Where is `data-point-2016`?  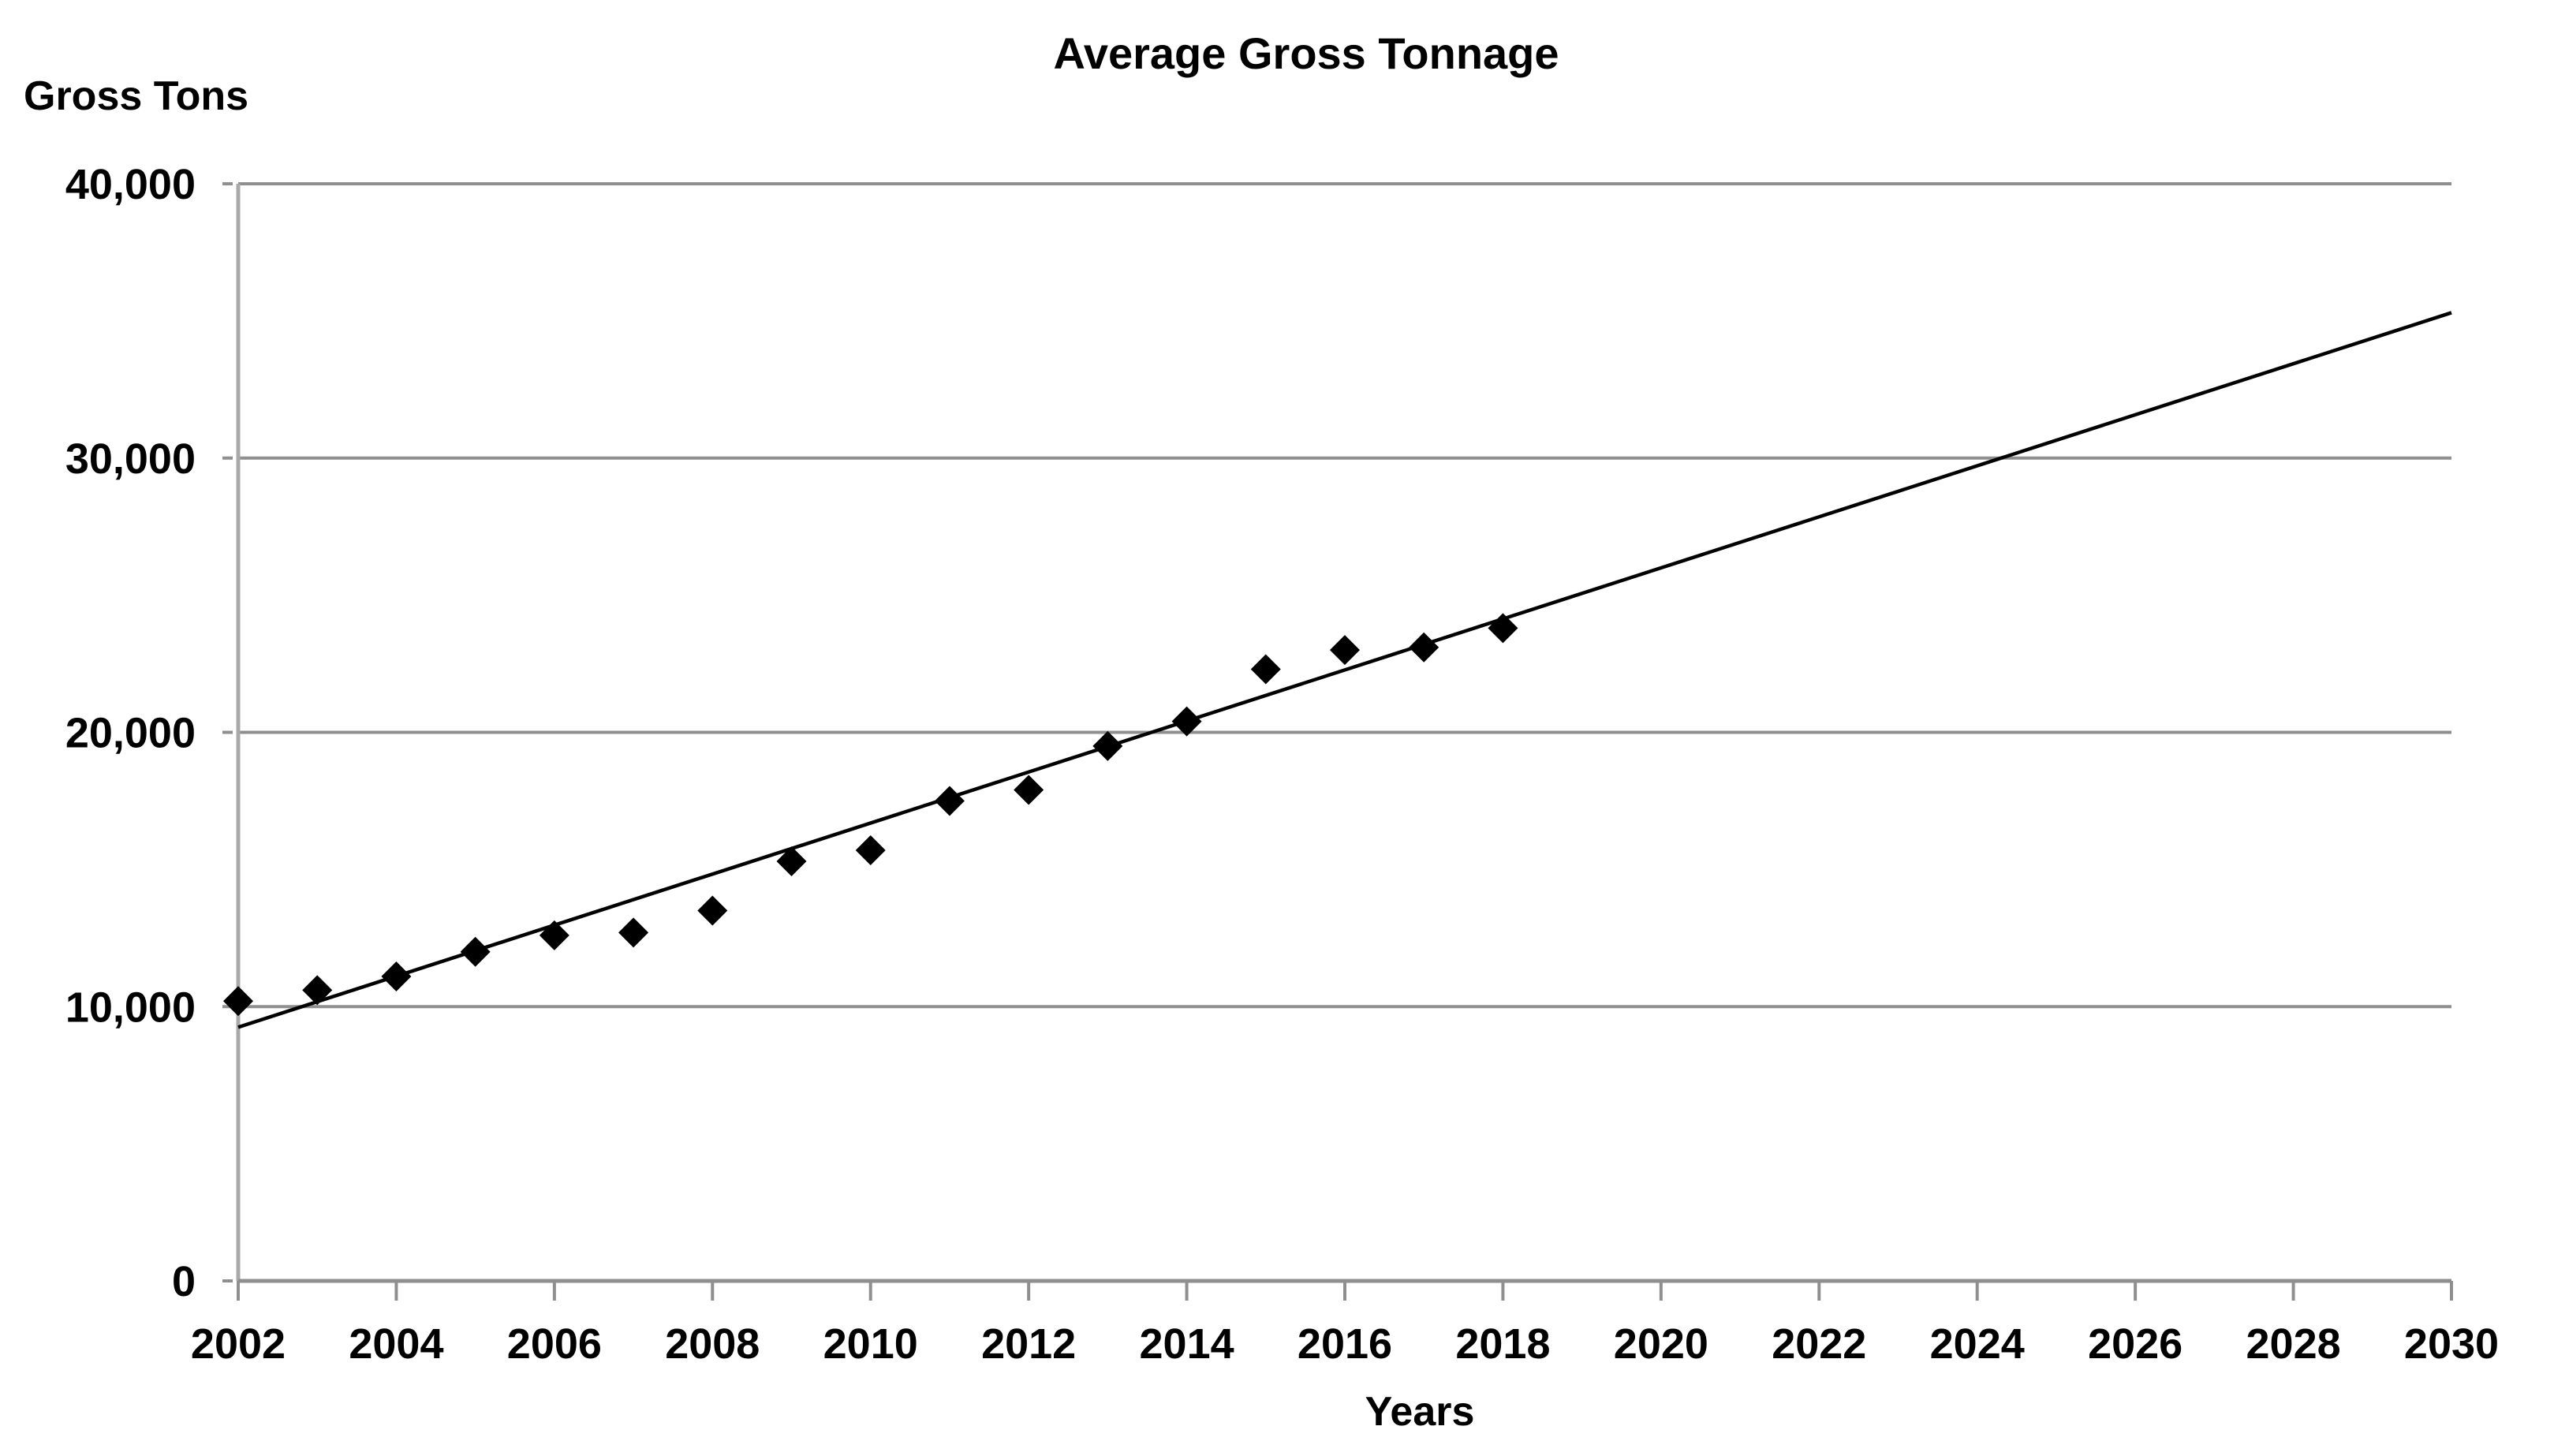
data-point-2016 is located at coordinates (1345, 650).